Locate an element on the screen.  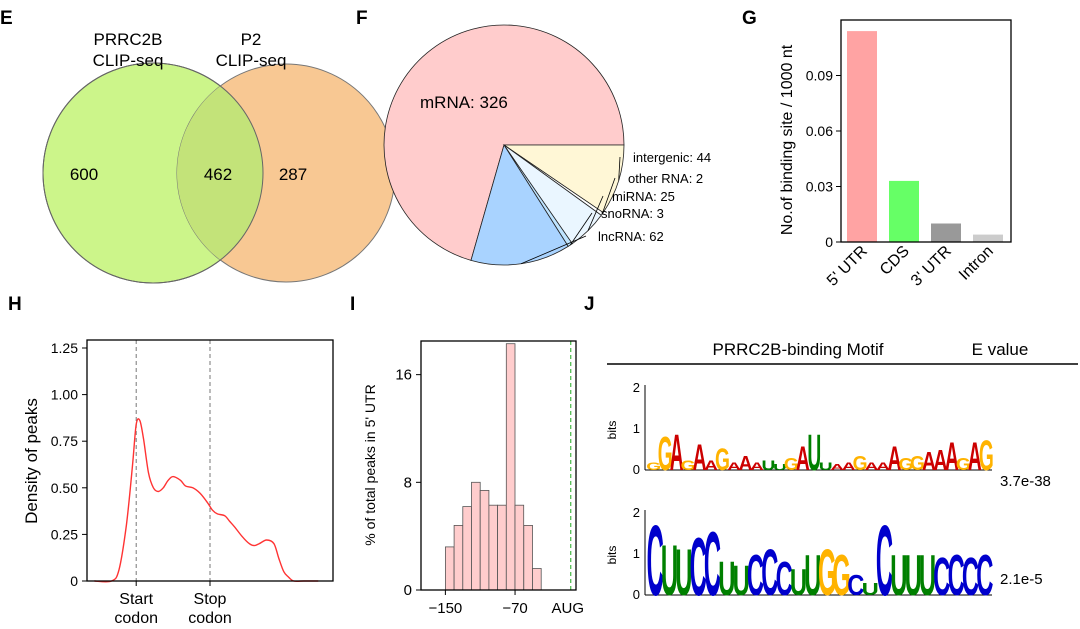
g-x-tick-label: CDS is located at coordinates (895, 261).